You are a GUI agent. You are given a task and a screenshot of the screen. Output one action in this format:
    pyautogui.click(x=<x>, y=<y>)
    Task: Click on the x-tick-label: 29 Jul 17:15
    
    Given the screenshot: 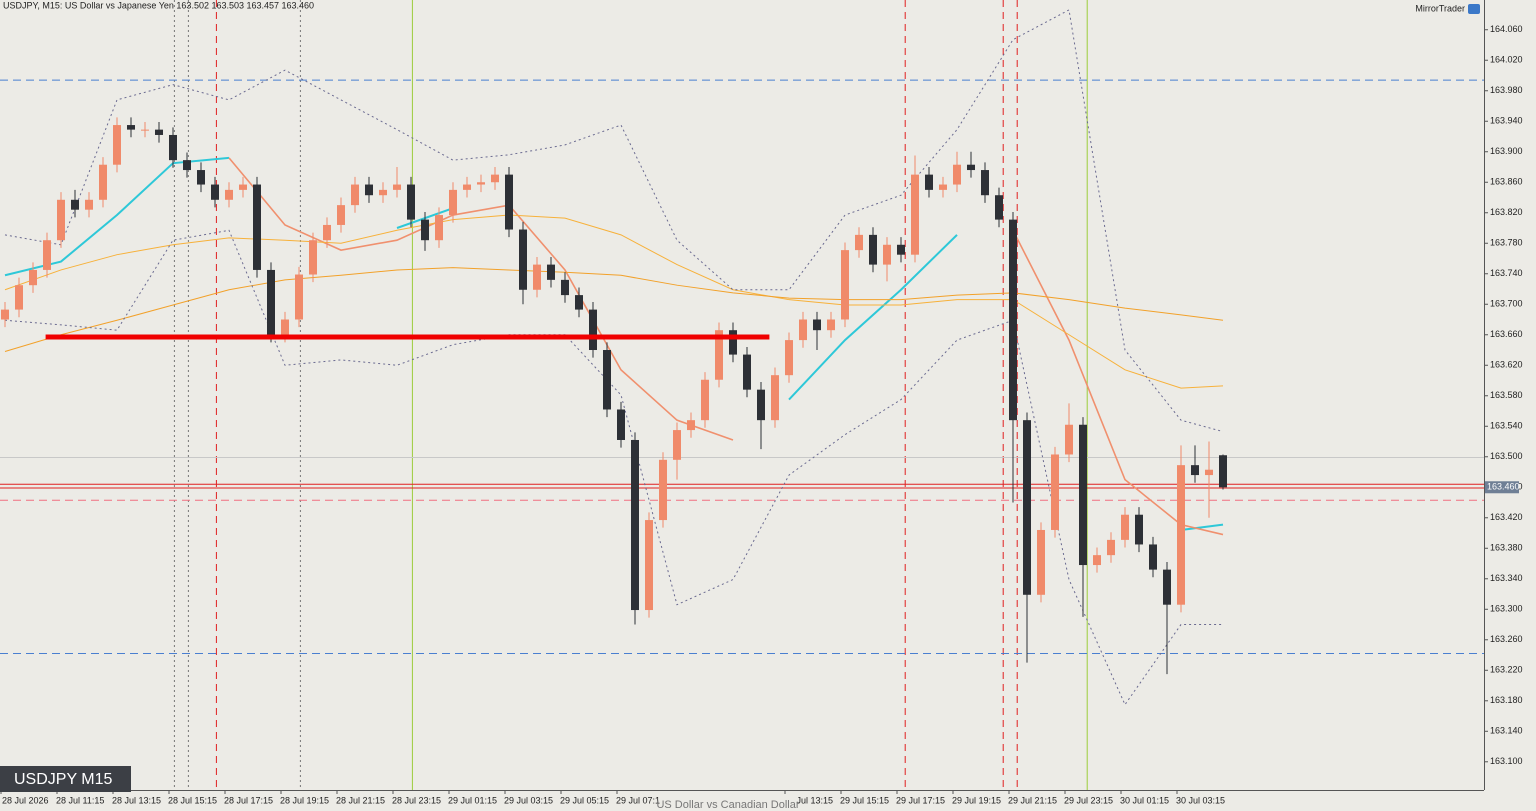 What is the action you would take?
    pyautogui.click(x=920, y=800)
    